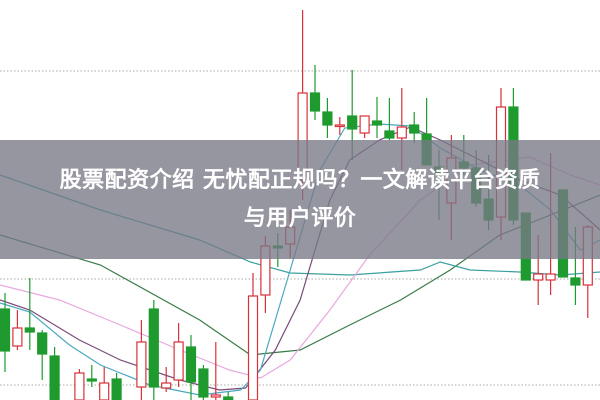 The height and width of the screenshot is (400, 600). What do you see at coordinates (300, 218) in the screenshot?
I see `title-line-2: 与用户评价` at bounding box center [300, 218].